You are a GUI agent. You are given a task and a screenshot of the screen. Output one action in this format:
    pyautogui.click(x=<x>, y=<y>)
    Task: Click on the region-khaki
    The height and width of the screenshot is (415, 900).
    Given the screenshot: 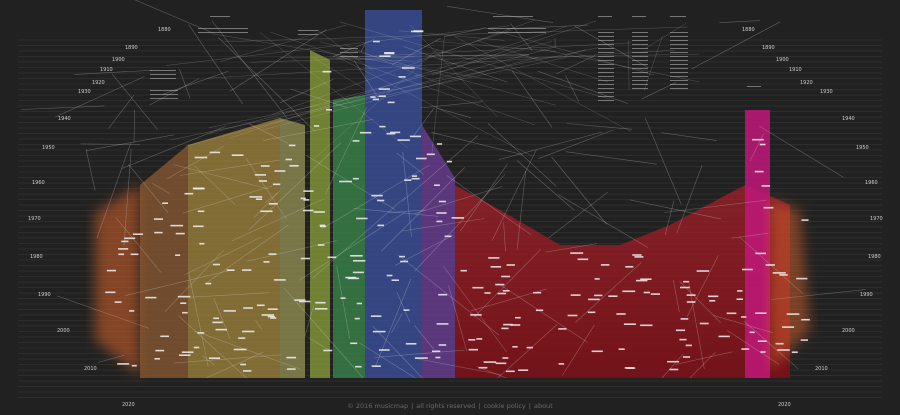 What is the action you would take?
    pyautogui.click(x=292, y=248)
    